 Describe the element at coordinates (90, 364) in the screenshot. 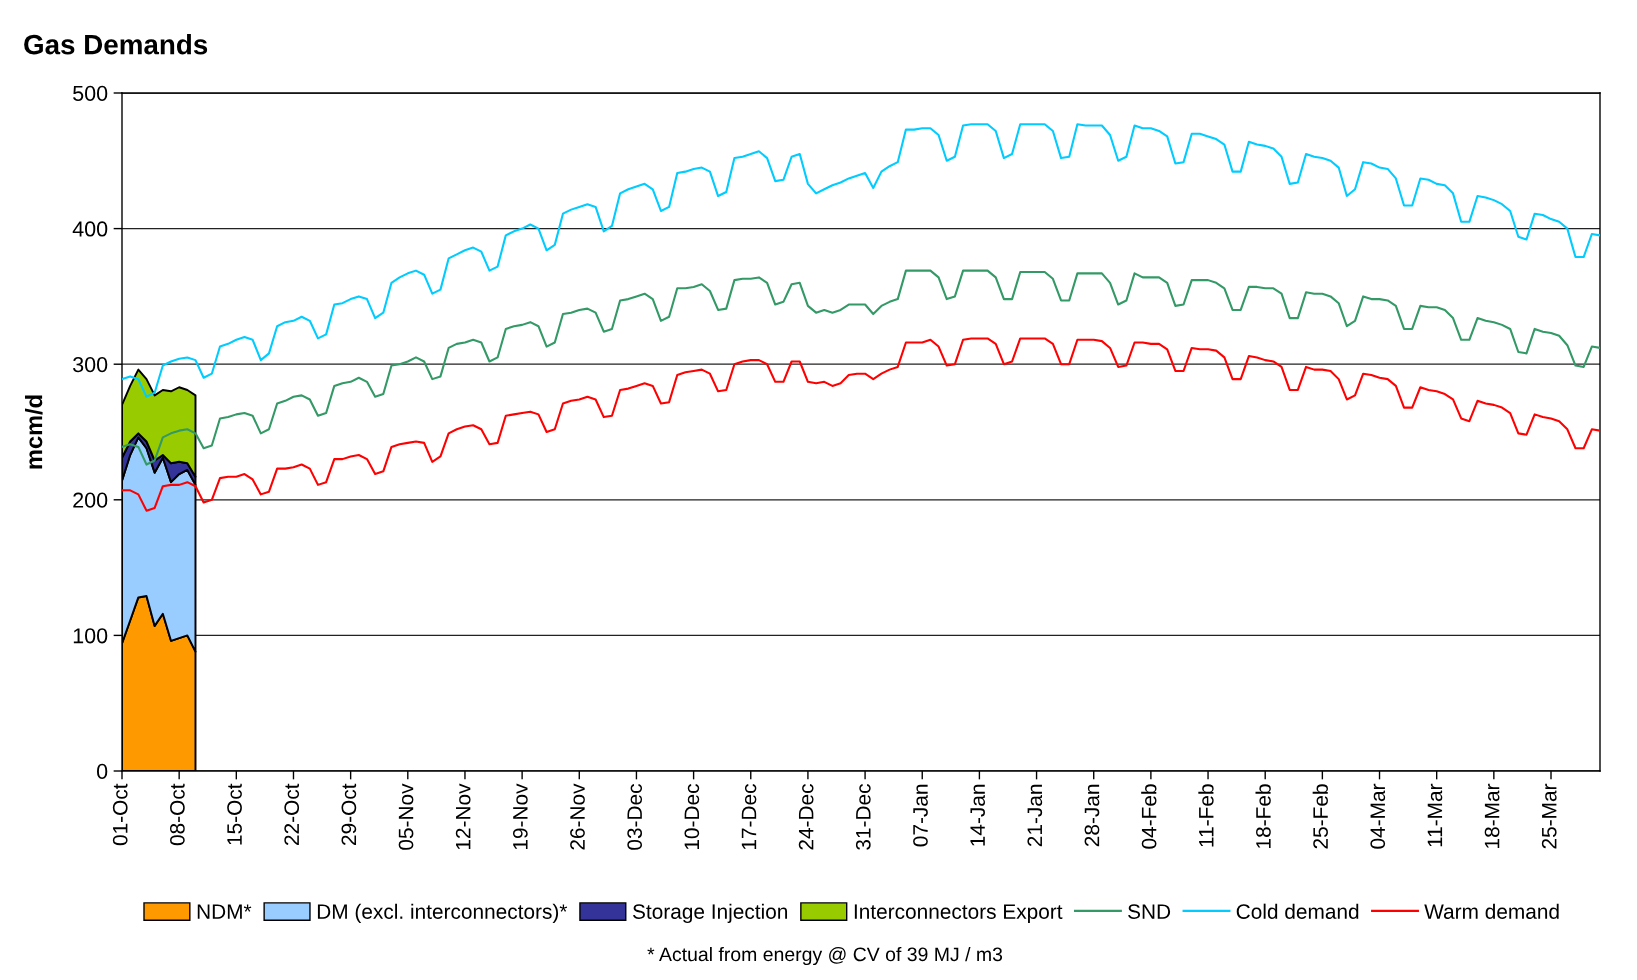

I see `y-tick-label: 300` at that location.